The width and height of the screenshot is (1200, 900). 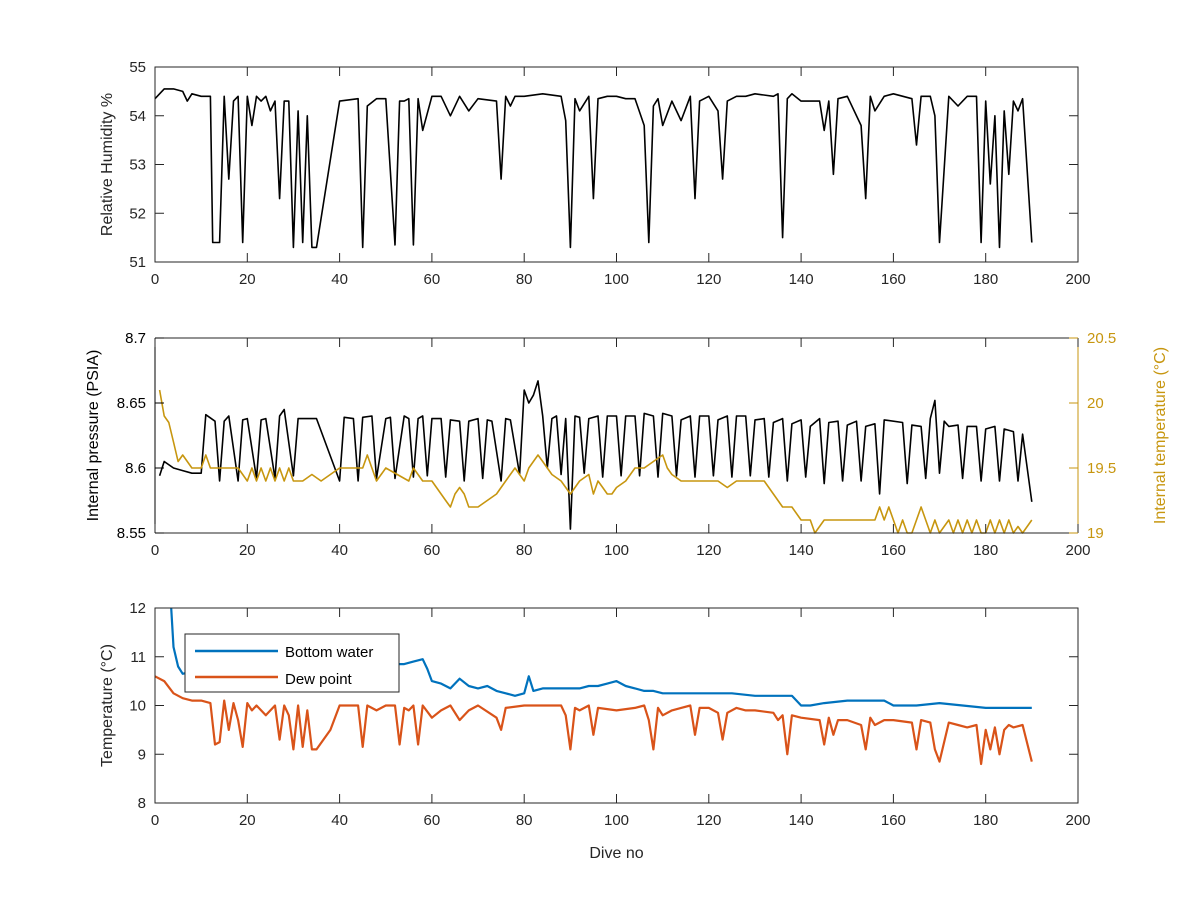 What do you see at coordinates (593, 720) in the screenshot?
I see `dew-point-line` at bounding box center [593, 720].